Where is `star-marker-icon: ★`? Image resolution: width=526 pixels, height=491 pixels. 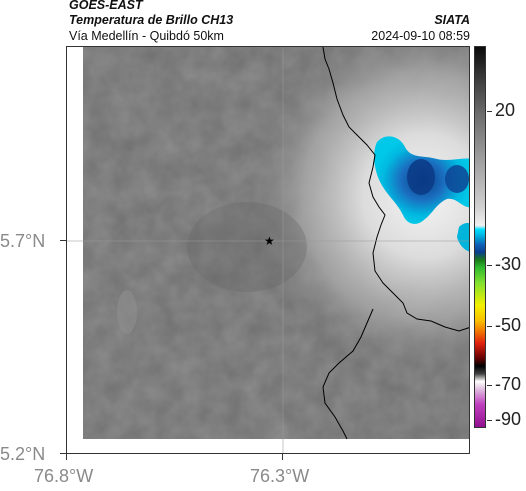 star-marker-icon: ★ is located at coordinates (269, 241).